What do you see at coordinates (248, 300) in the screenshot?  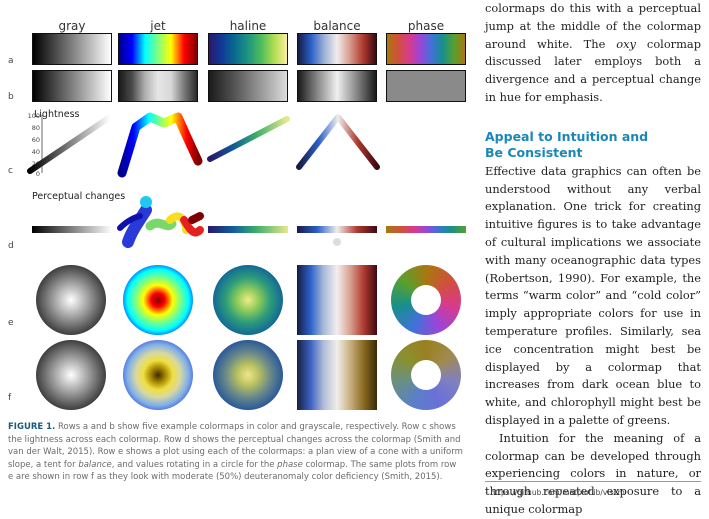 I see `plot-haline-cone` at bounding box center [248, 300].